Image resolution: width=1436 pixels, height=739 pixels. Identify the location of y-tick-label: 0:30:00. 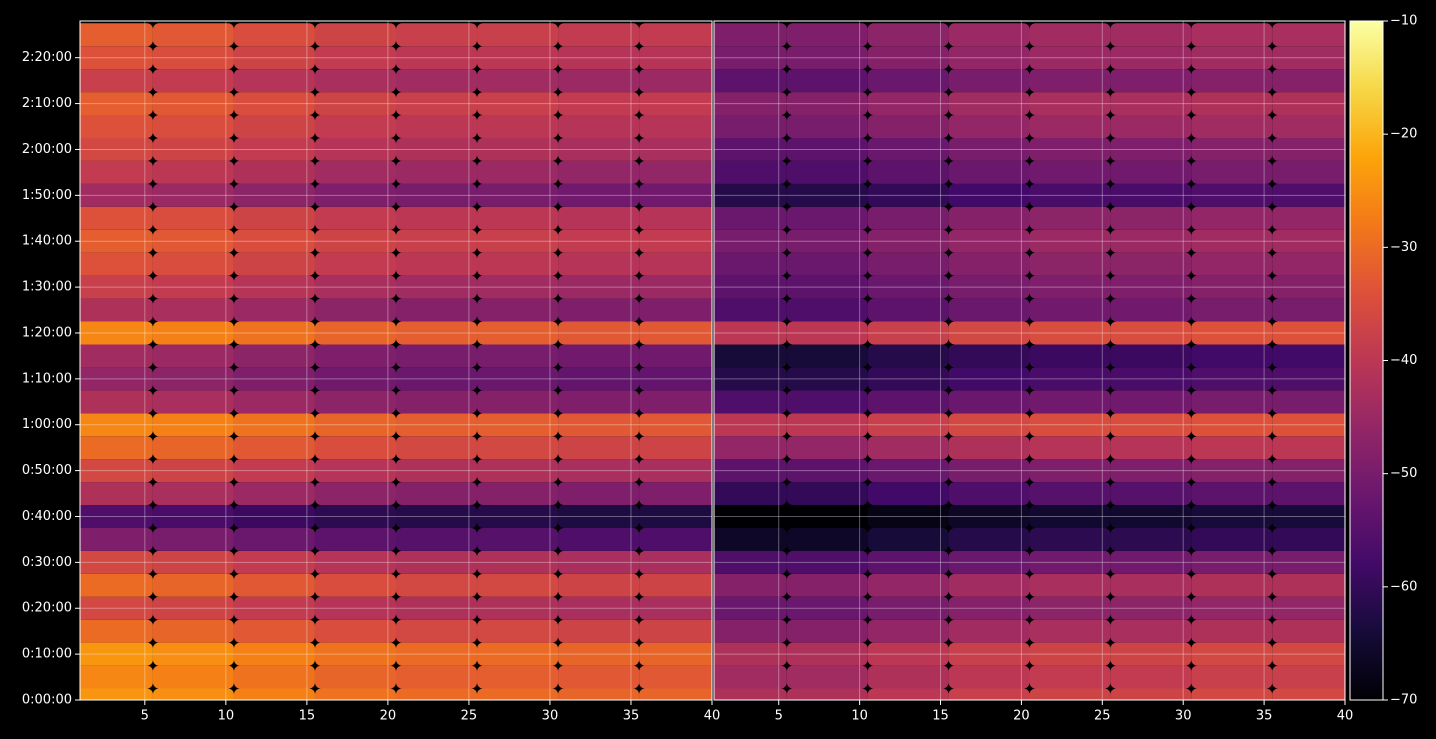
(47, 562).